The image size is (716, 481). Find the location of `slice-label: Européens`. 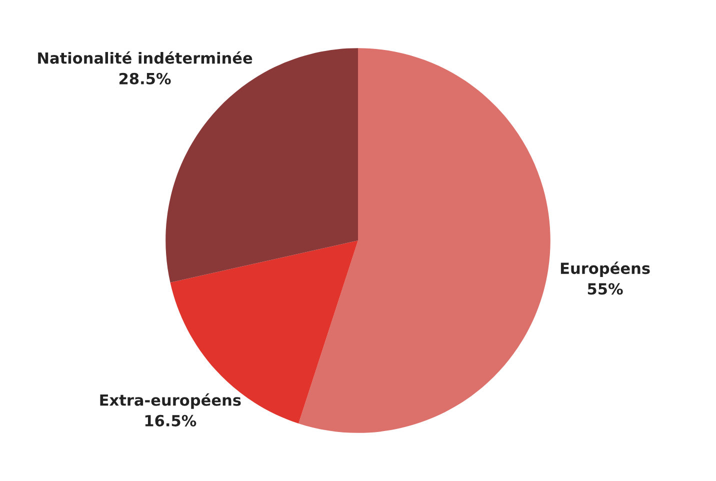

slice-label: Européens is located at coordinates (605, 270).